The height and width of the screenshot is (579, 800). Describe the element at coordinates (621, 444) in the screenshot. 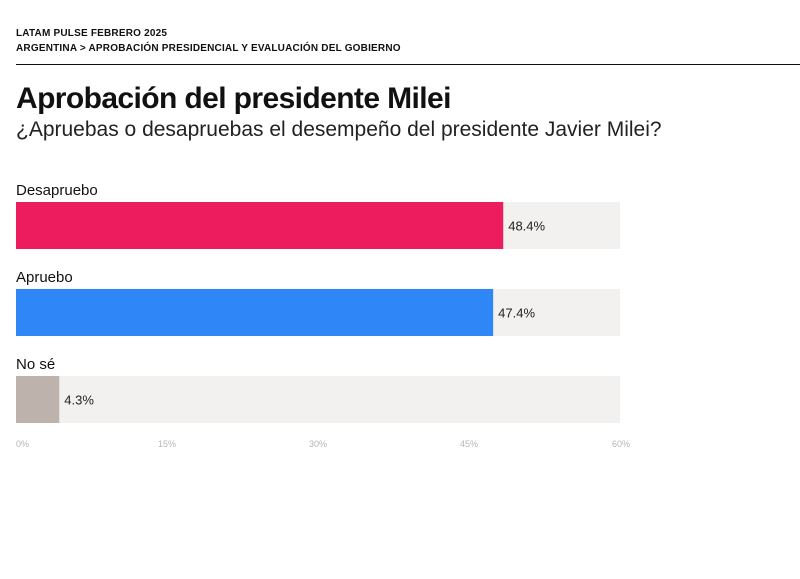

I see `x-tick-label: 60%` at that location.